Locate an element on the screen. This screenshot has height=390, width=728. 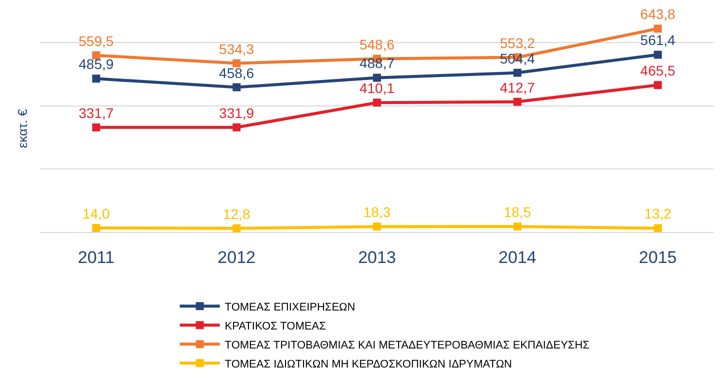
data-label: 331,7 is located at coordinates (96, 112).